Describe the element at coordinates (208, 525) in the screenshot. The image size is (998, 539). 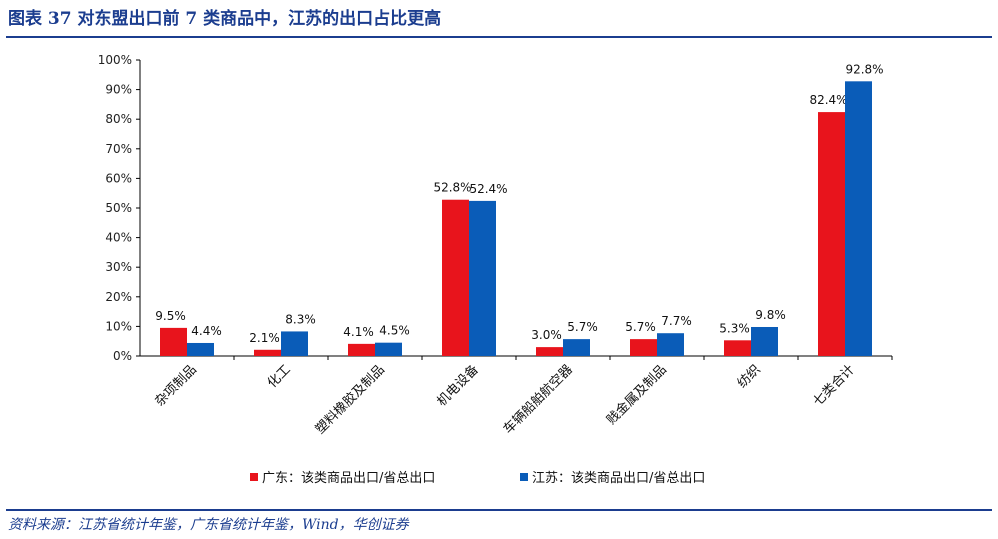
I see `source-note: 资料来源：江苏省统计年鉴，广东省统计年鉴，Wind，华创证券` at that location.